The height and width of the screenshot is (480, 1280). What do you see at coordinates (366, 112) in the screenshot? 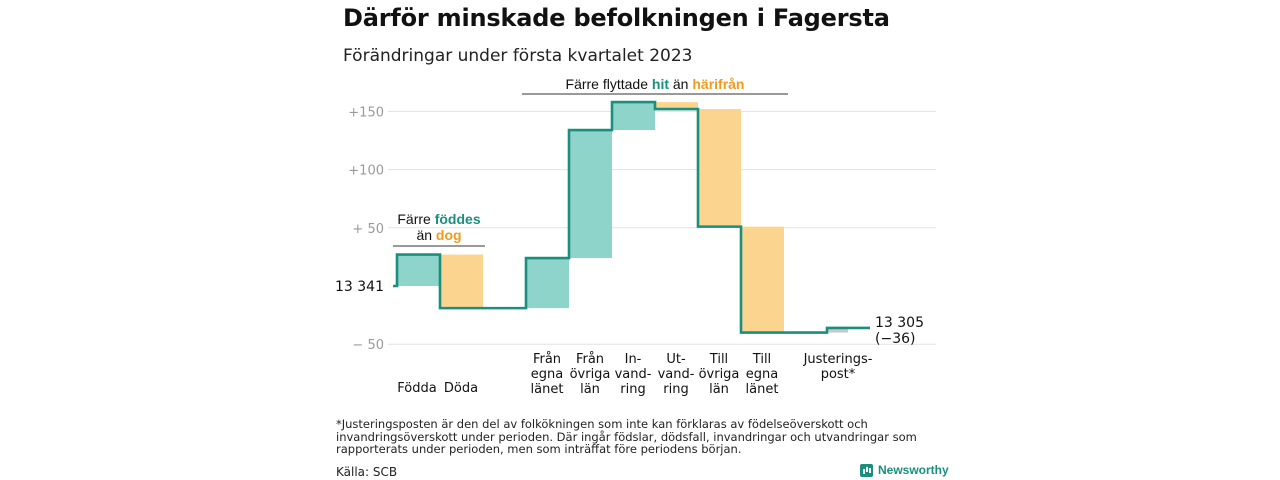
I see `y-tick-label: +150` at bounding box center [366, 112].